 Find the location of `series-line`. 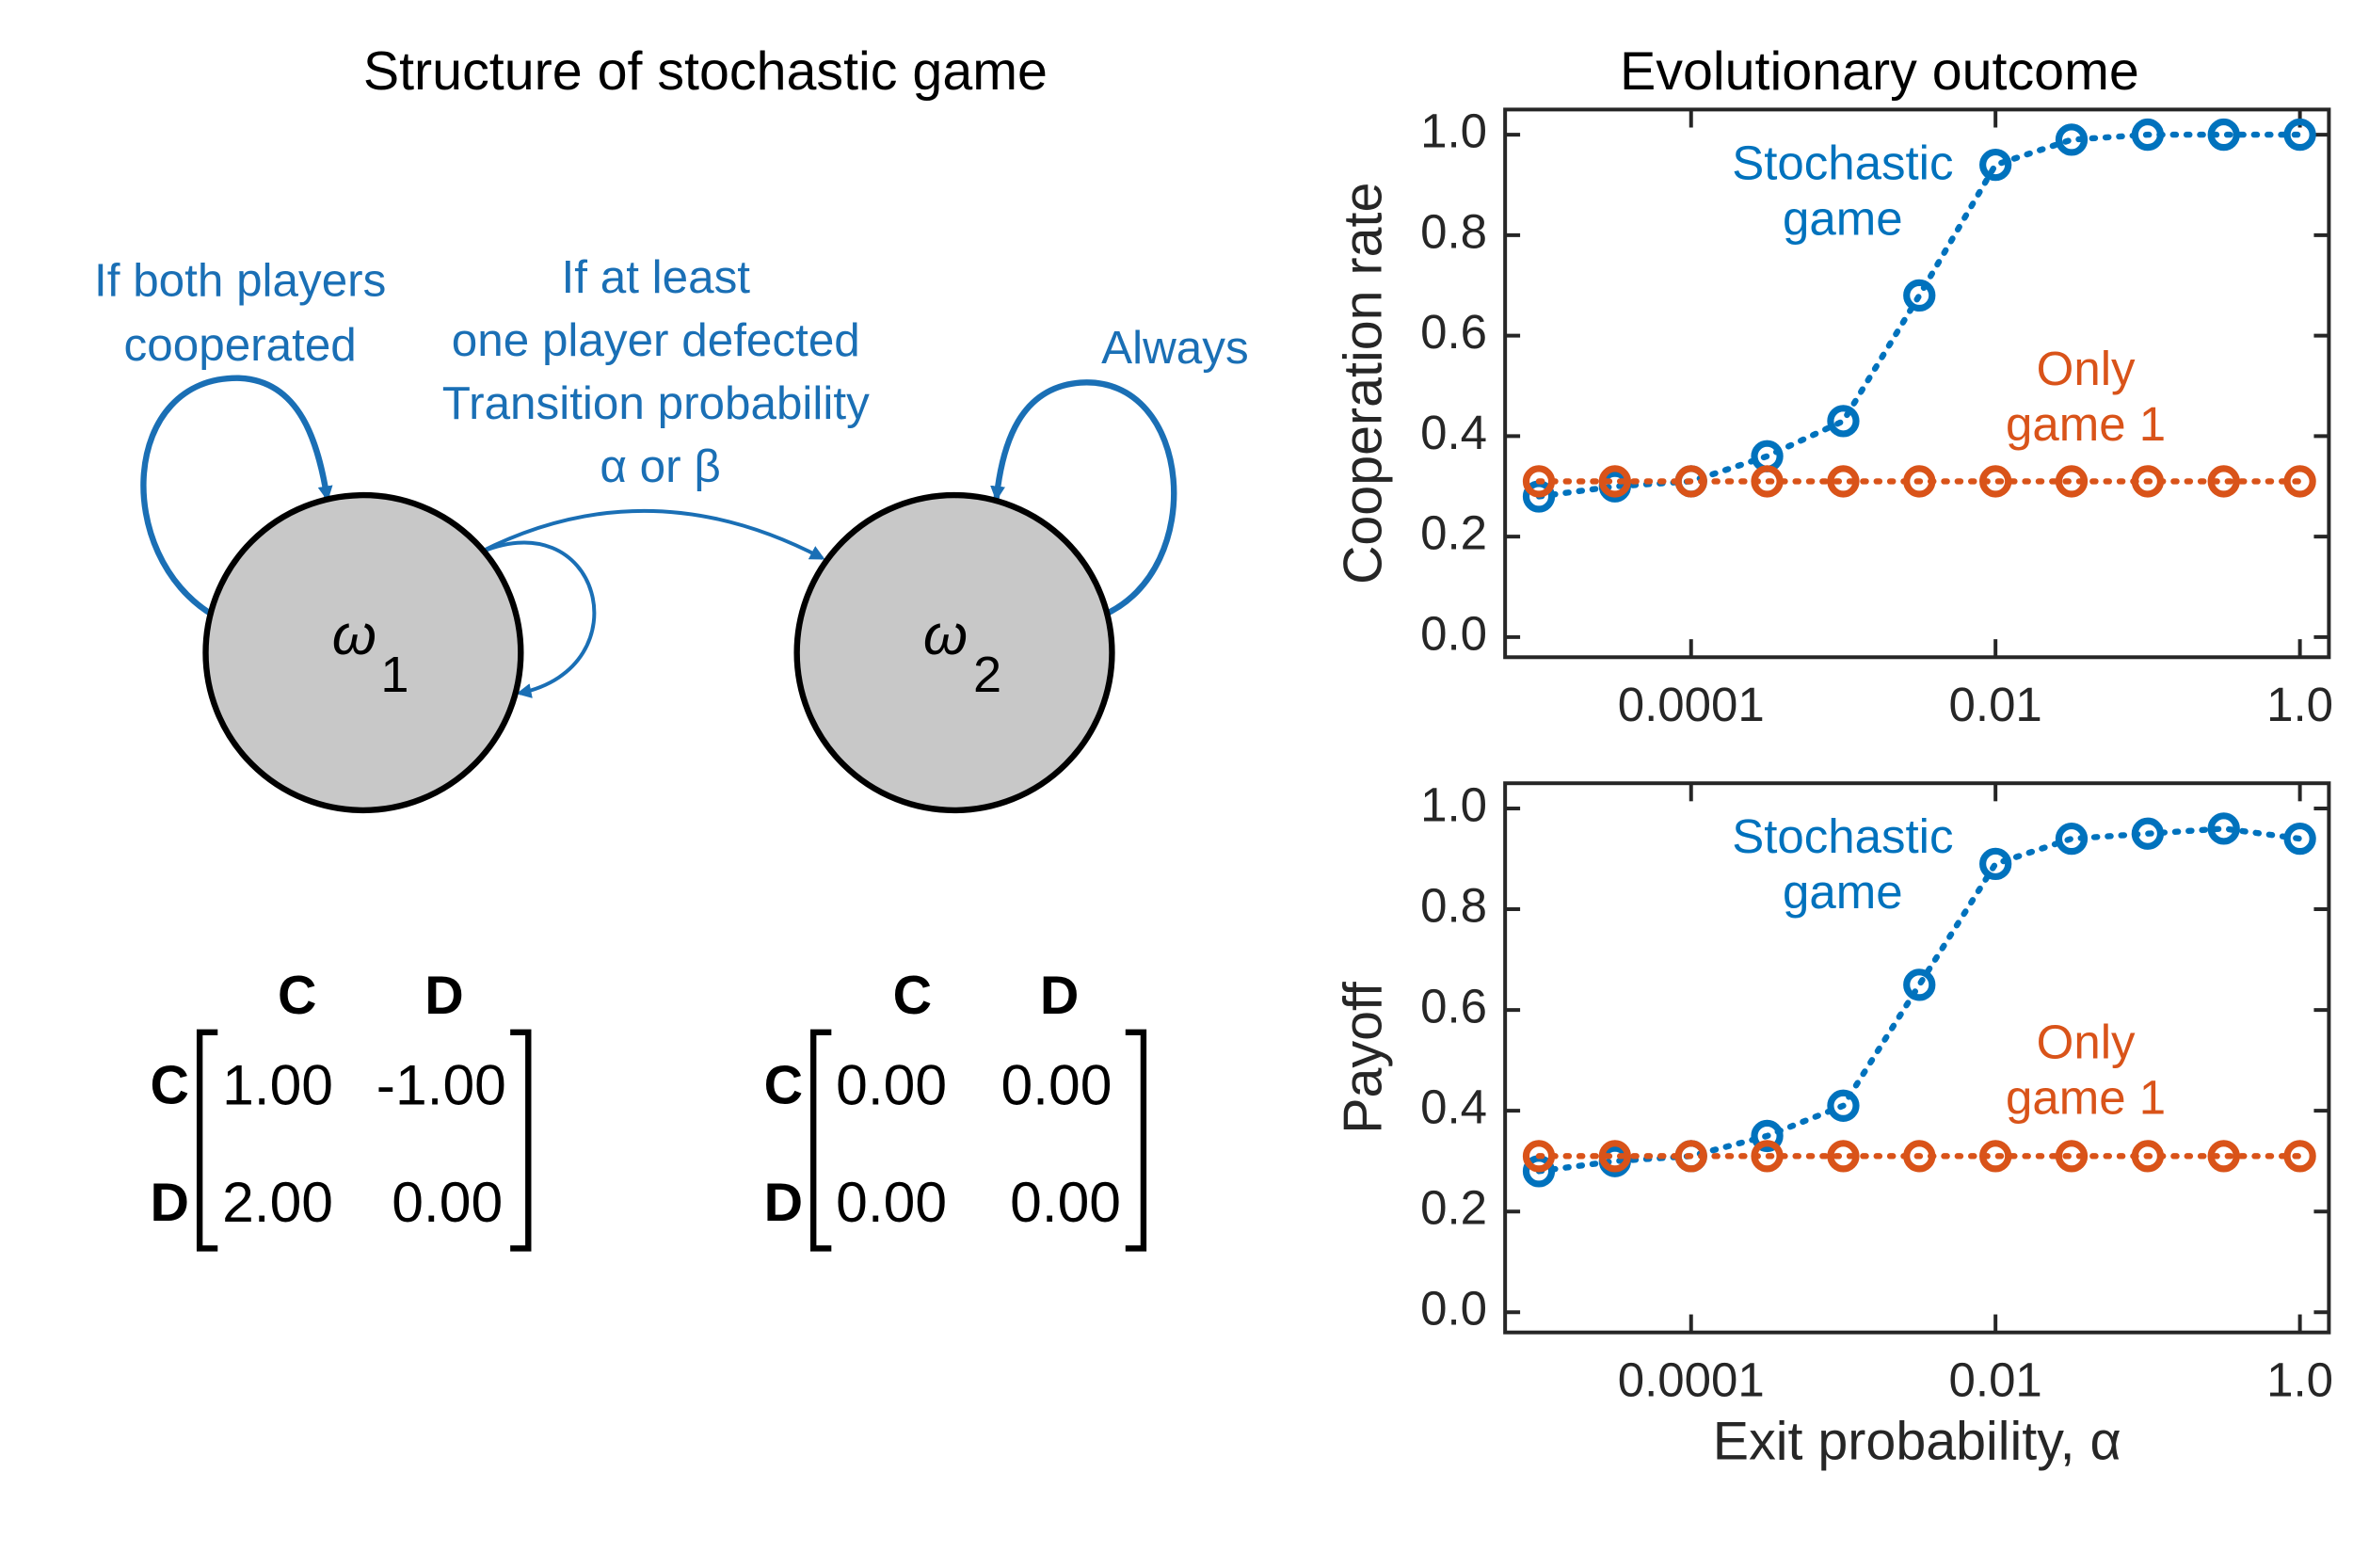

series-line is located at coordinates (1919, 315).